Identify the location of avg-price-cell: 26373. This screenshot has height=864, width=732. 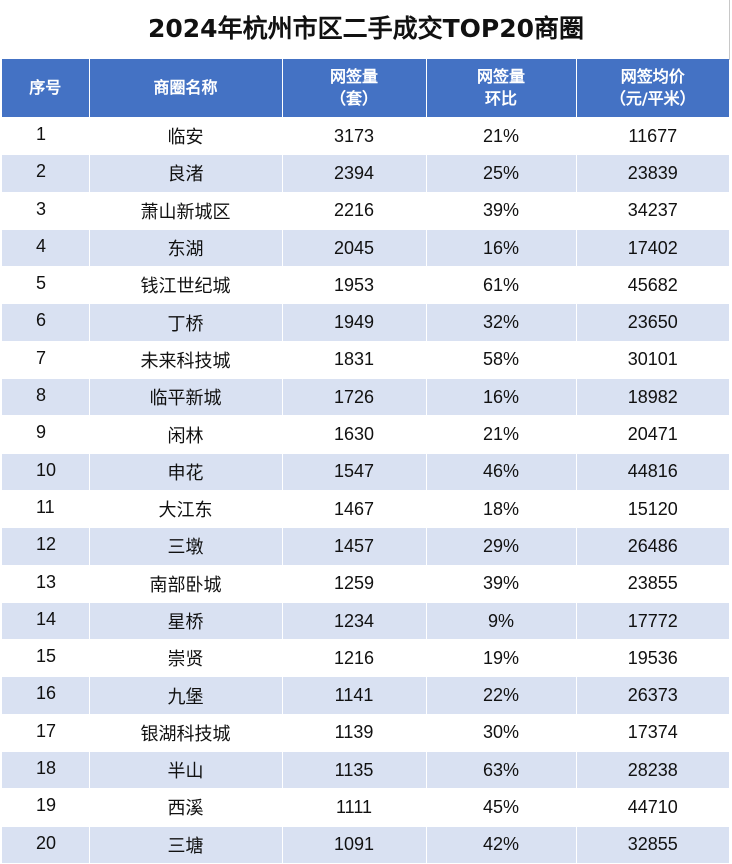
(652, 695).